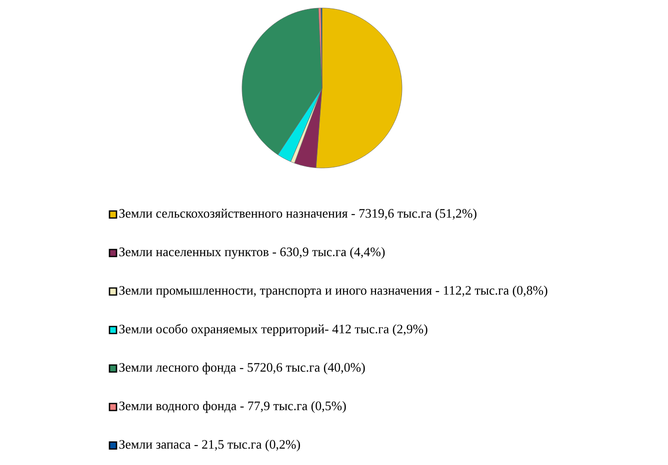 The width and height of the screenshot is (668, 465). I want to click on legend-label: Земли запаса - 21,5 тыс.га (0,2%), so click(209, 446).